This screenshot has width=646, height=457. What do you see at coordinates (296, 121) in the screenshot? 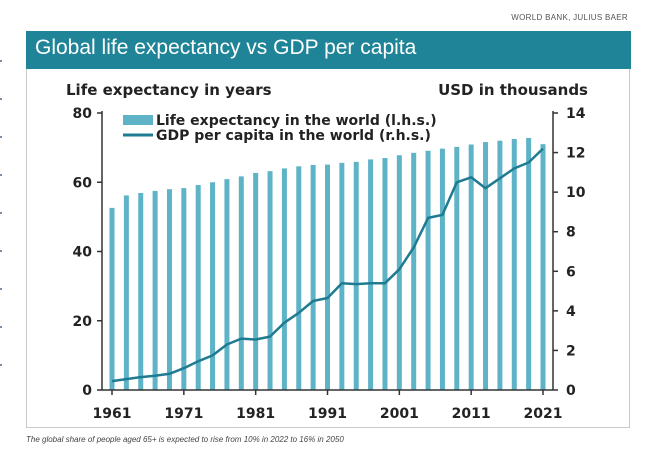
I see `legend-label-life-expectancy: Life expectancy in the world (l.h.s.)` at bounding box center [296, 121].